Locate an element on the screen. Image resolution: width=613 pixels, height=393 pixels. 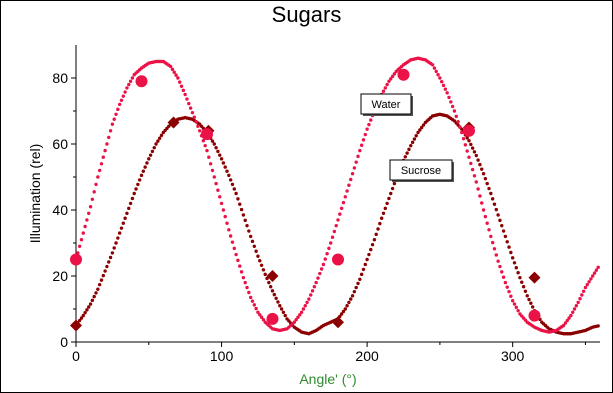
y-tick-label: 80 is located at coordinates (60, 78).